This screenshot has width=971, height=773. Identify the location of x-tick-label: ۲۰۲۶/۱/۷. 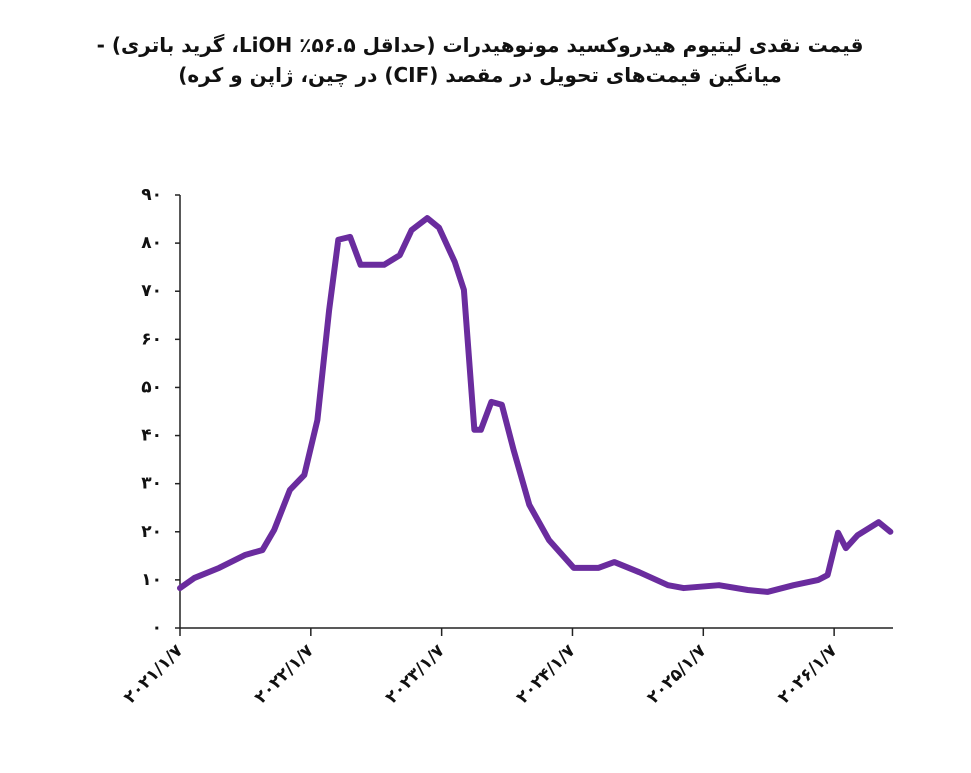
(807, 673).